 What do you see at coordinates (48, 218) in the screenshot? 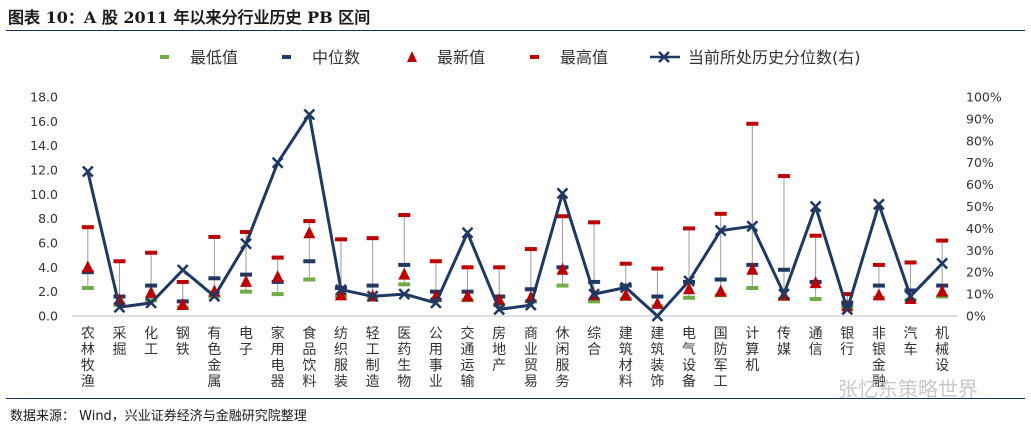
I see `left-axis-tick-label: 8.0` at bounding box center [48, 218].